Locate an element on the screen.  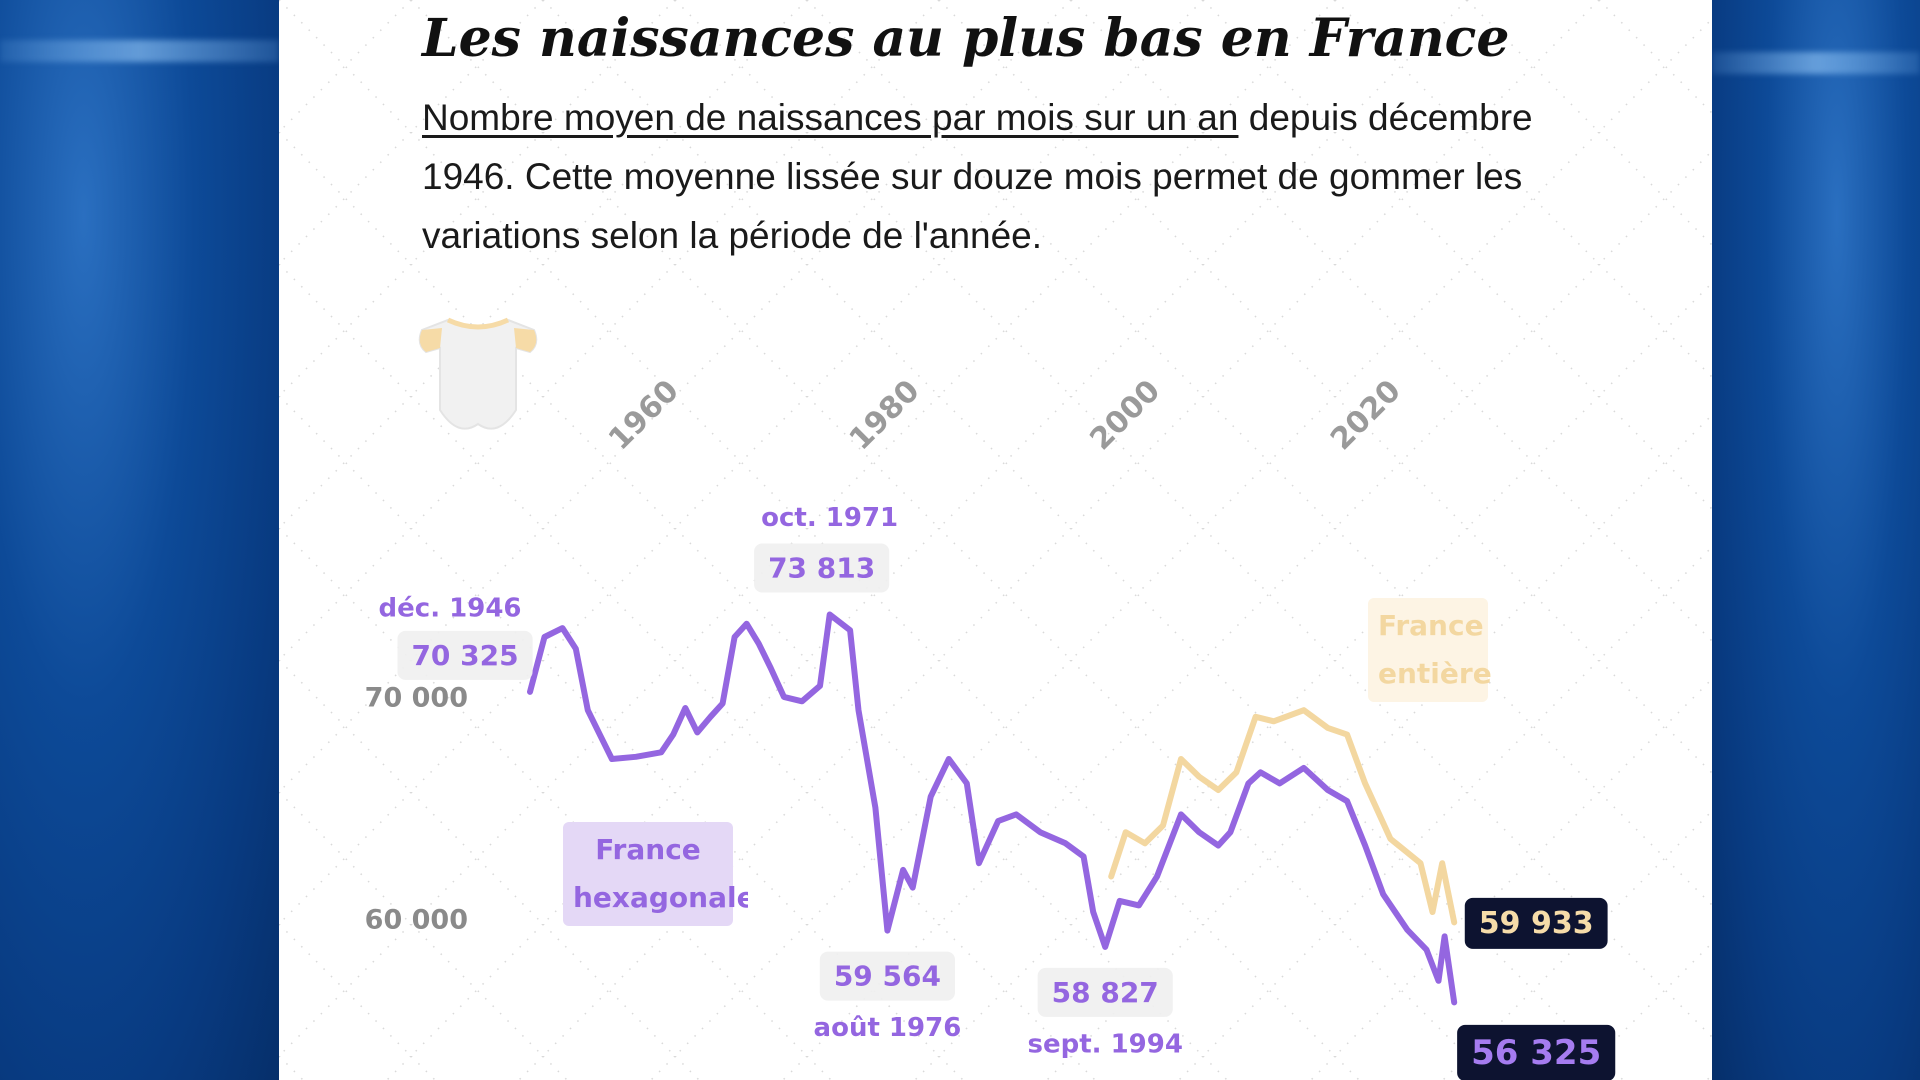
annotation: 59 564 août 1976 is located at coordinates (888, 997).